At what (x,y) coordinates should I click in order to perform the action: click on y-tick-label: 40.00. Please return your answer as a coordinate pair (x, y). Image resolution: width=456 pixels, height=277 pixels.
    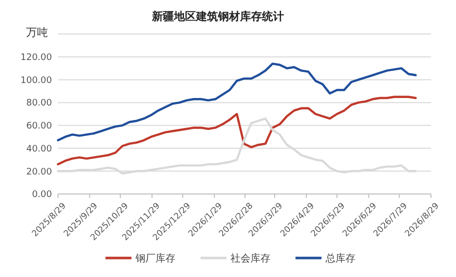
    Looking at the image, I should click on (39, 149).